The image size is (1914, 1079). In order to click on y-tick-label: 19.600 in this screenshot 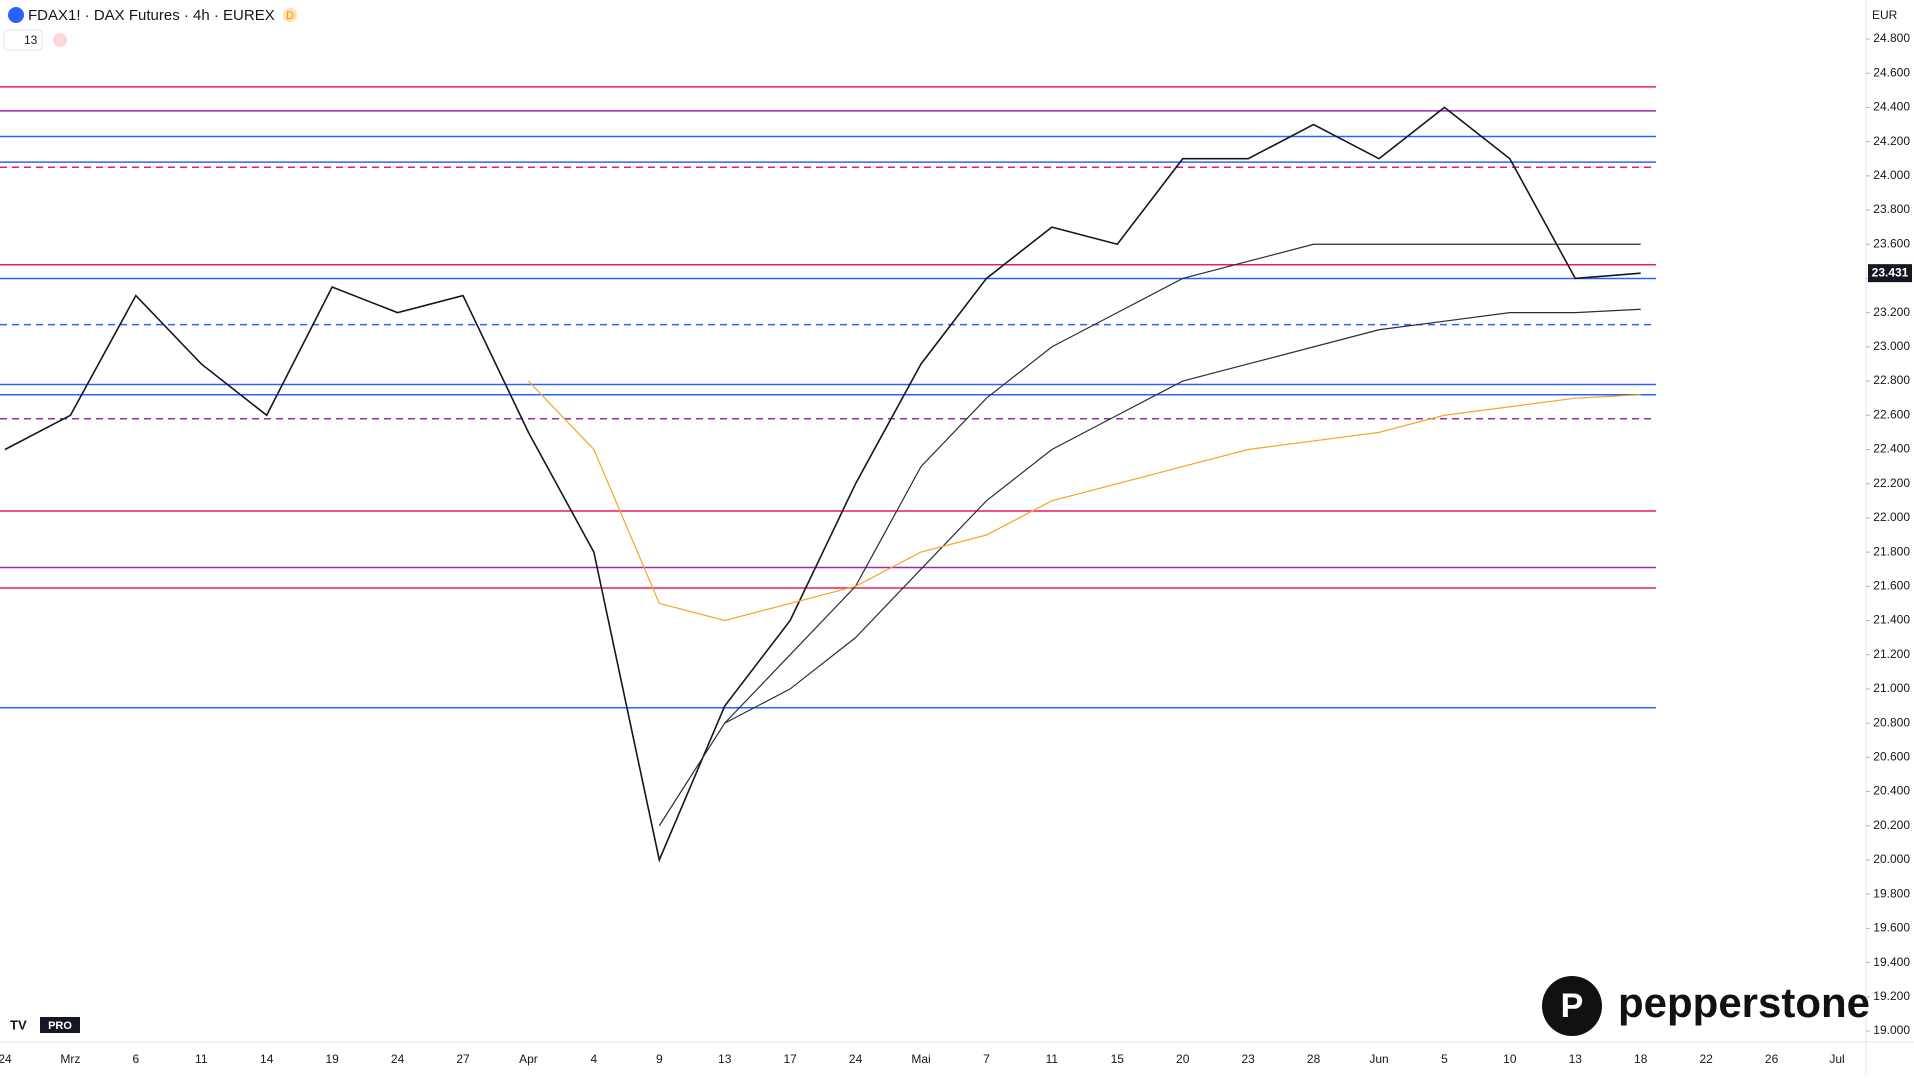, I will do `click(1891, 928)`.